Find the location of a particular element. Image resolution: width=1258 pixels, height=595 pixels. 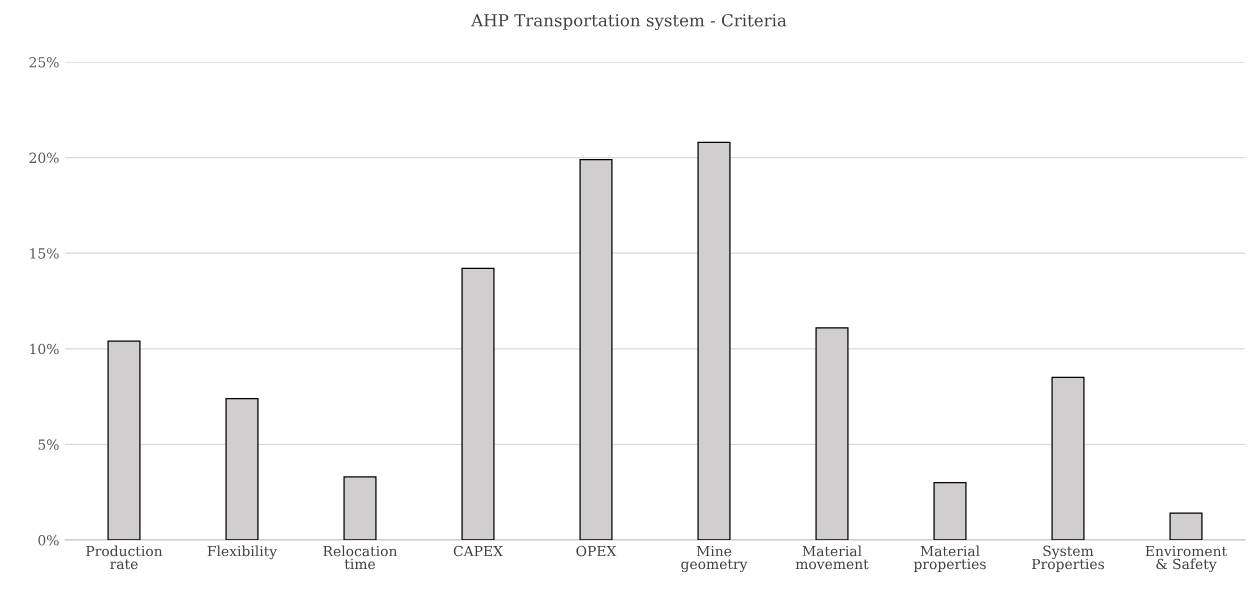

x-tick-label: Flexibility is located at coordinates (242, 552).